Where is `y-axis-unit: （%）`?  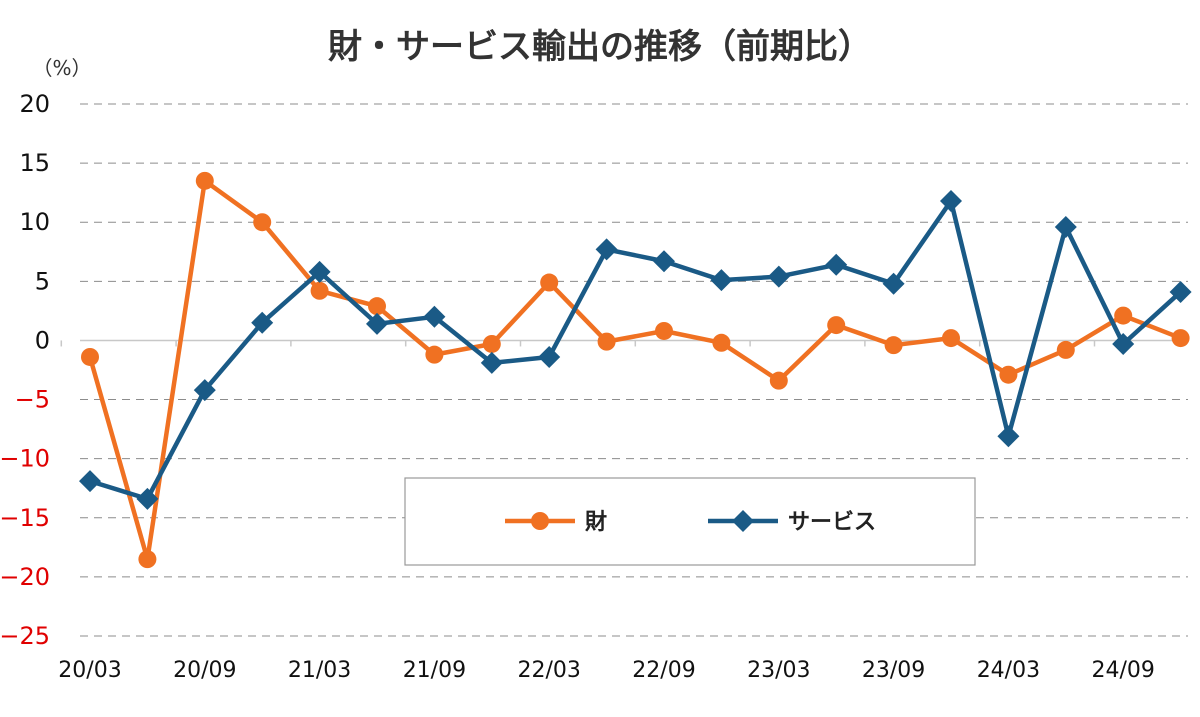
y-axis-unit: （%） is located at coordinates (61, 68).